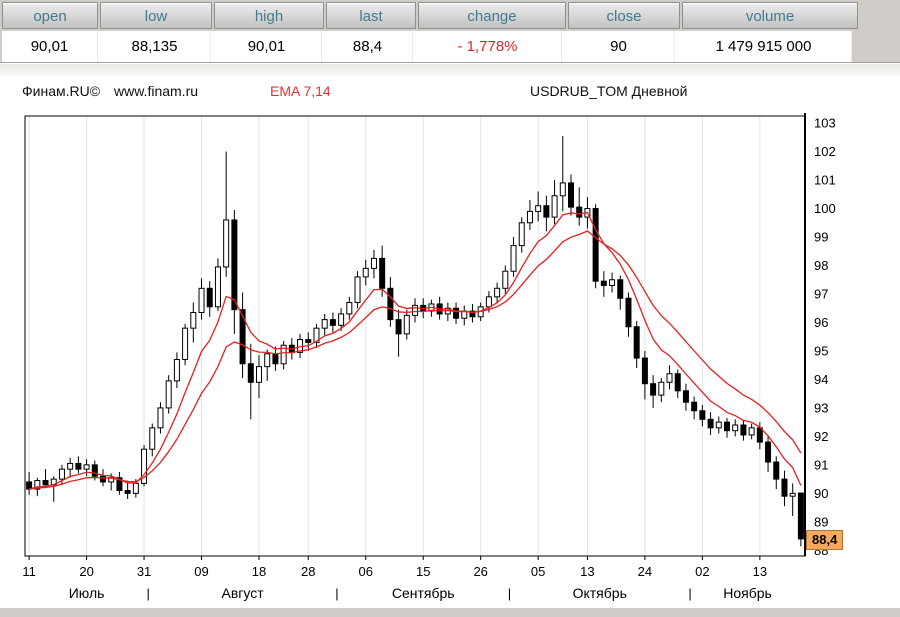  Describe the element at coordinates (821, 293) in the screenshot. I see `svg-text: 97` at that location.